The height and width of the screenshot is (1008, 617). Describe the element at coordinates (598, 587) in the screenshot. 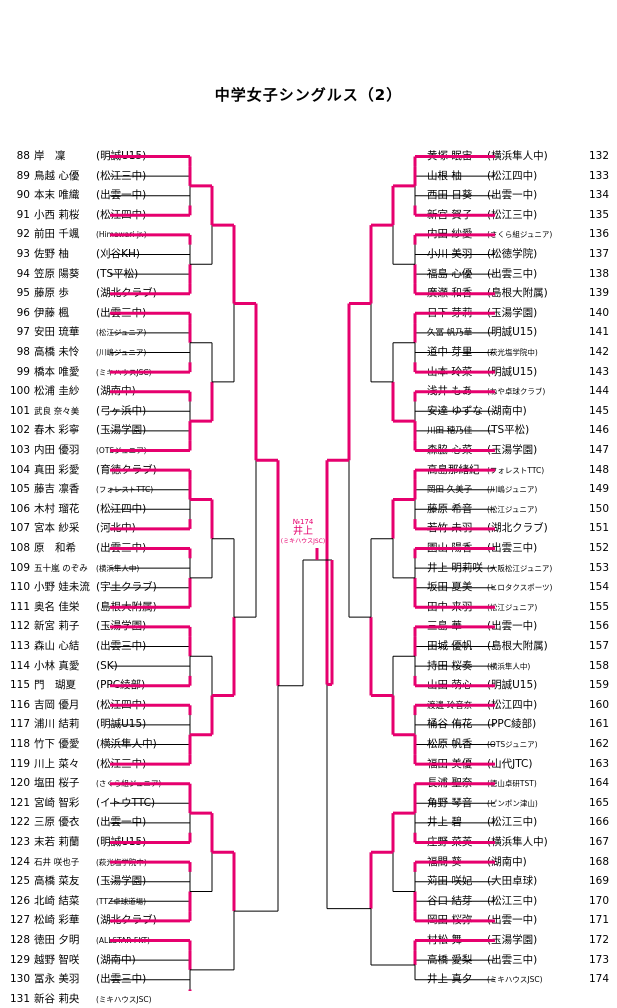

I see `player-number: 154` at that location.